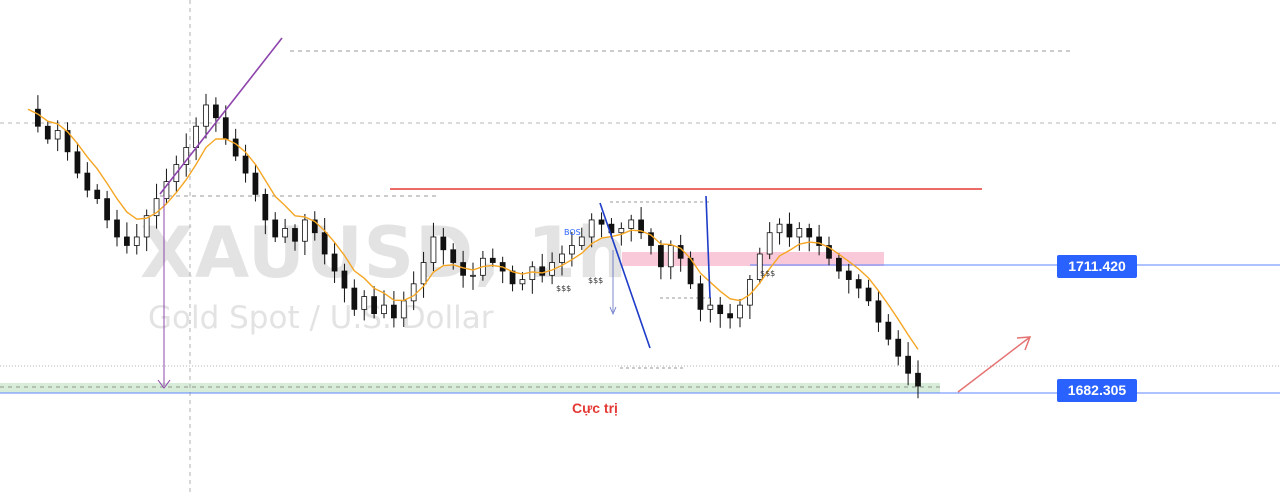 The width and height of the screenshot is (1280, 494). I want to click on price-label-lower: 1682.305, so click(1097, 390).